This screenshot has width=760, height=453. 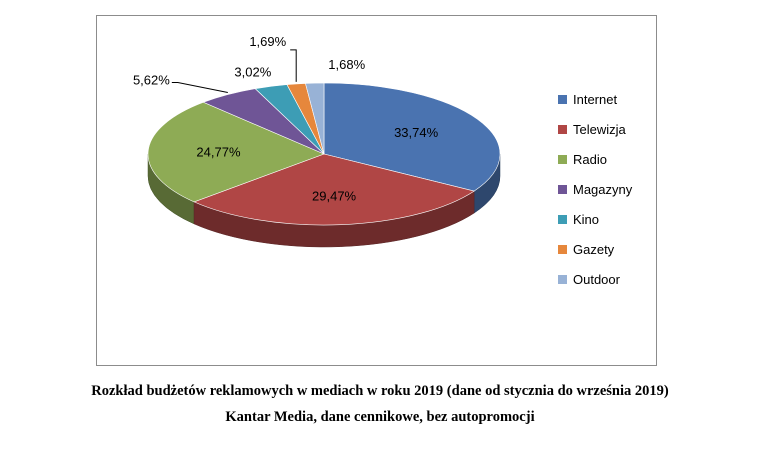 What do you see at coordinates (597, 279) in the screenshot?
I see `legend-label-outdoor: Outdoor` at bounding box center [597, 279].